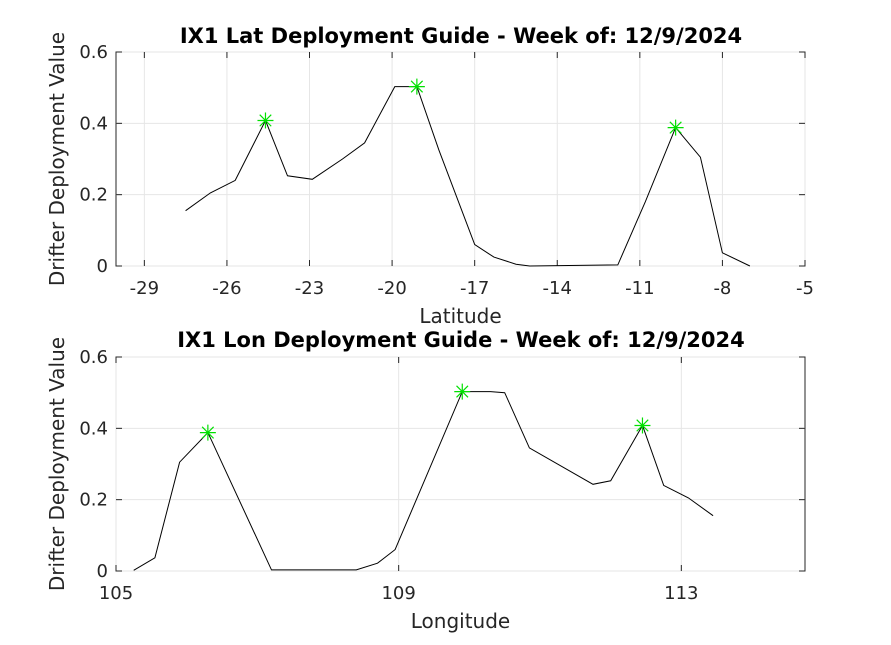 Image resolution: width=891 pixels, height=645 pixels. Describe the element at coordinates (460, 621) in the screenshot. I see `x-axis-label: Longitude` at that location.